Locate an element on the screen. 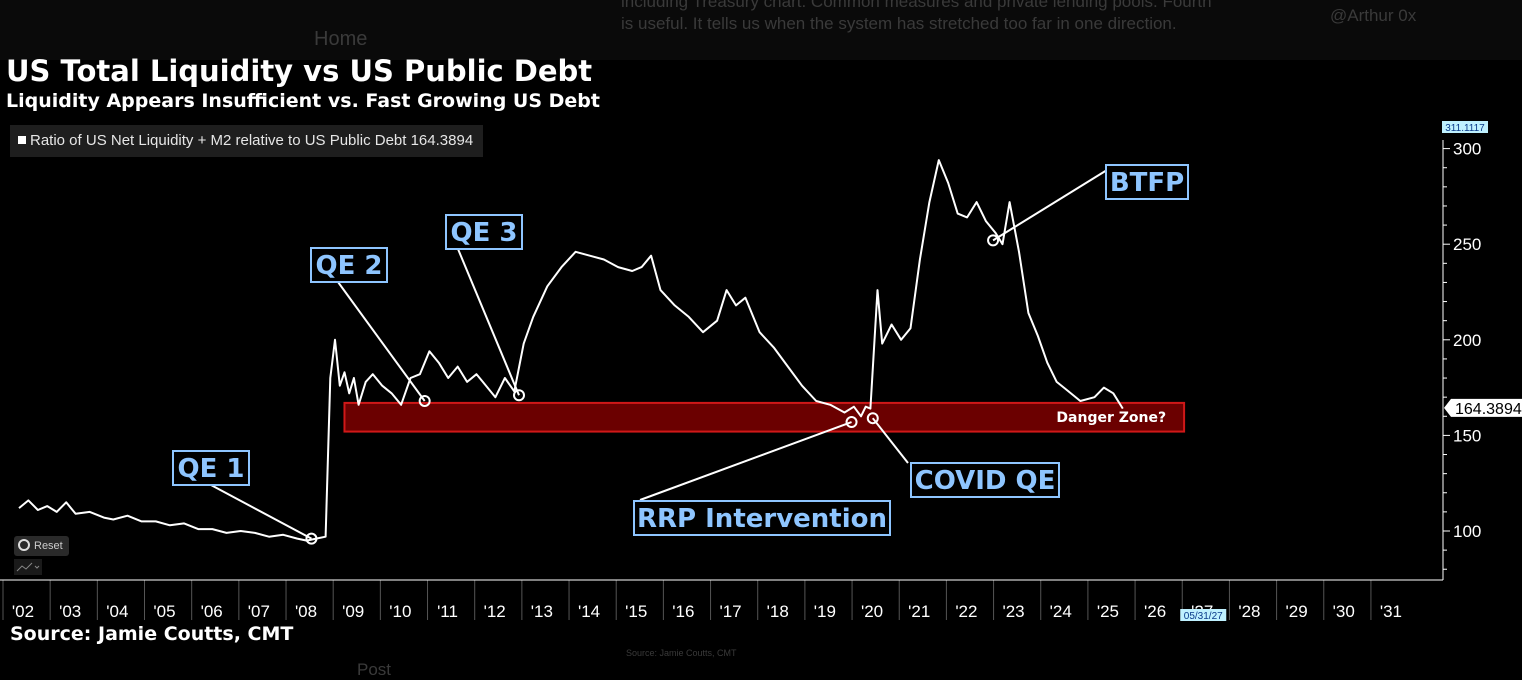  x-tick-label: '09 is located at coordinates (353, 611).